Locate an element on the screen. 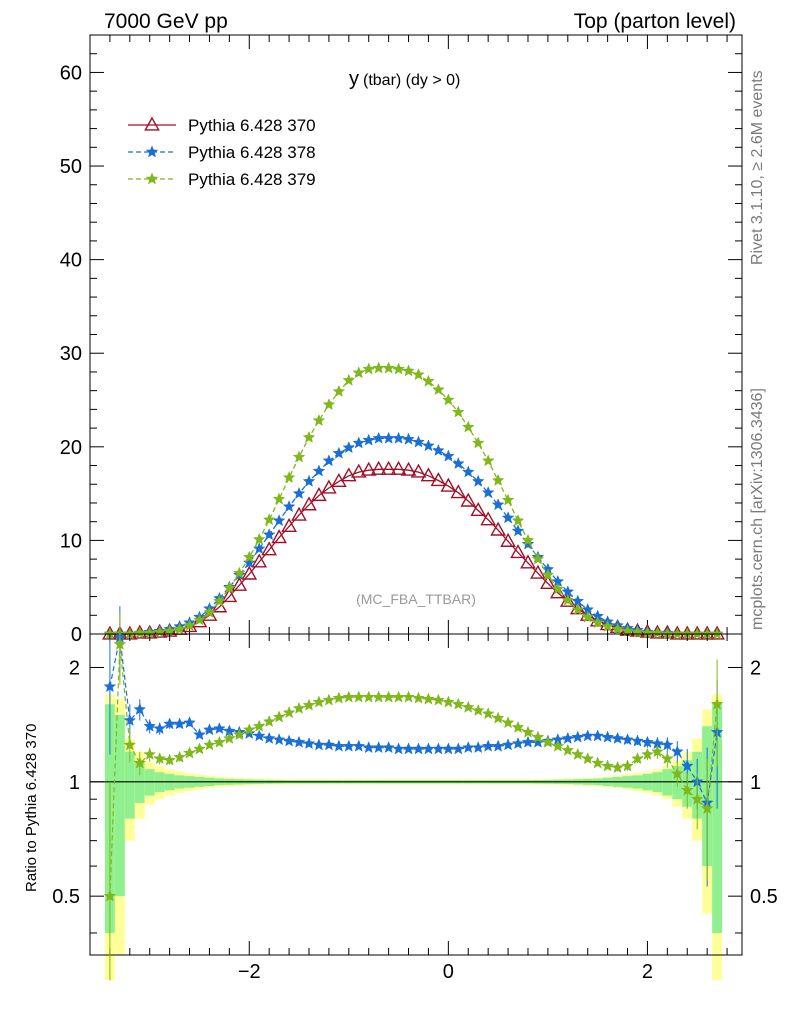 The image size is (786, 1024). legend-label: Pythia 6.428 370 is located at coordinates (252, 125).